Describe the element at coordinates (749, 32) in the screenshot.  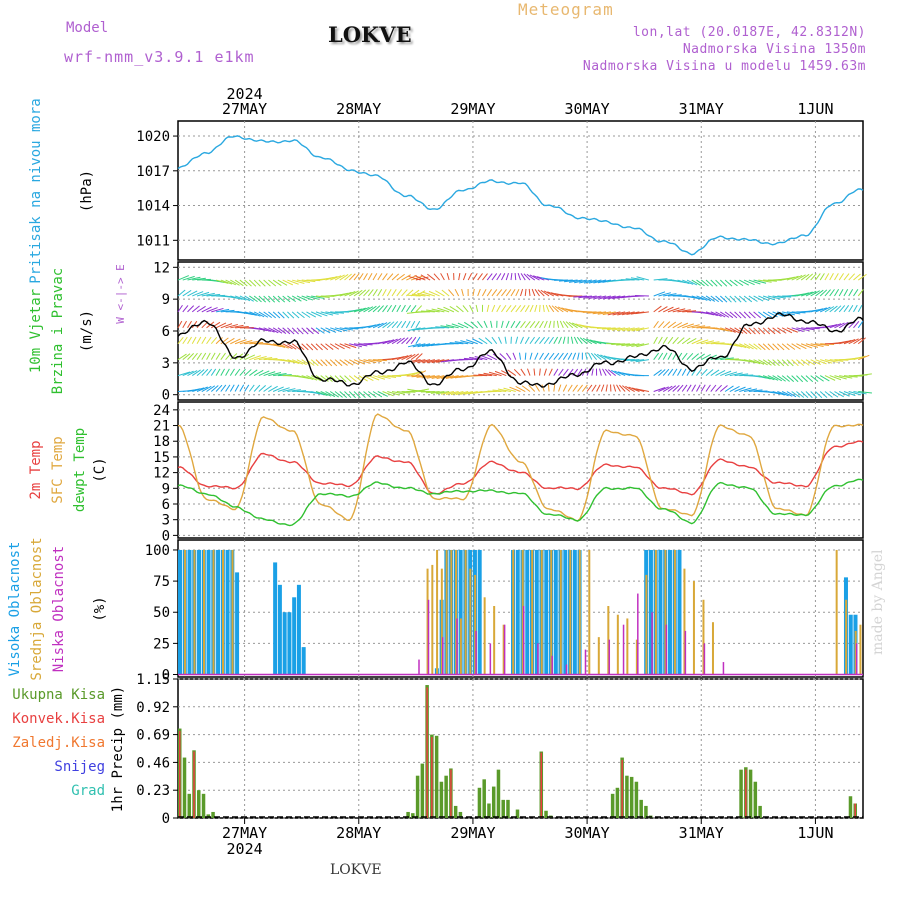
I see `lonlat-info: lon,lat (20.0187E, 42.8312N)` at that location.